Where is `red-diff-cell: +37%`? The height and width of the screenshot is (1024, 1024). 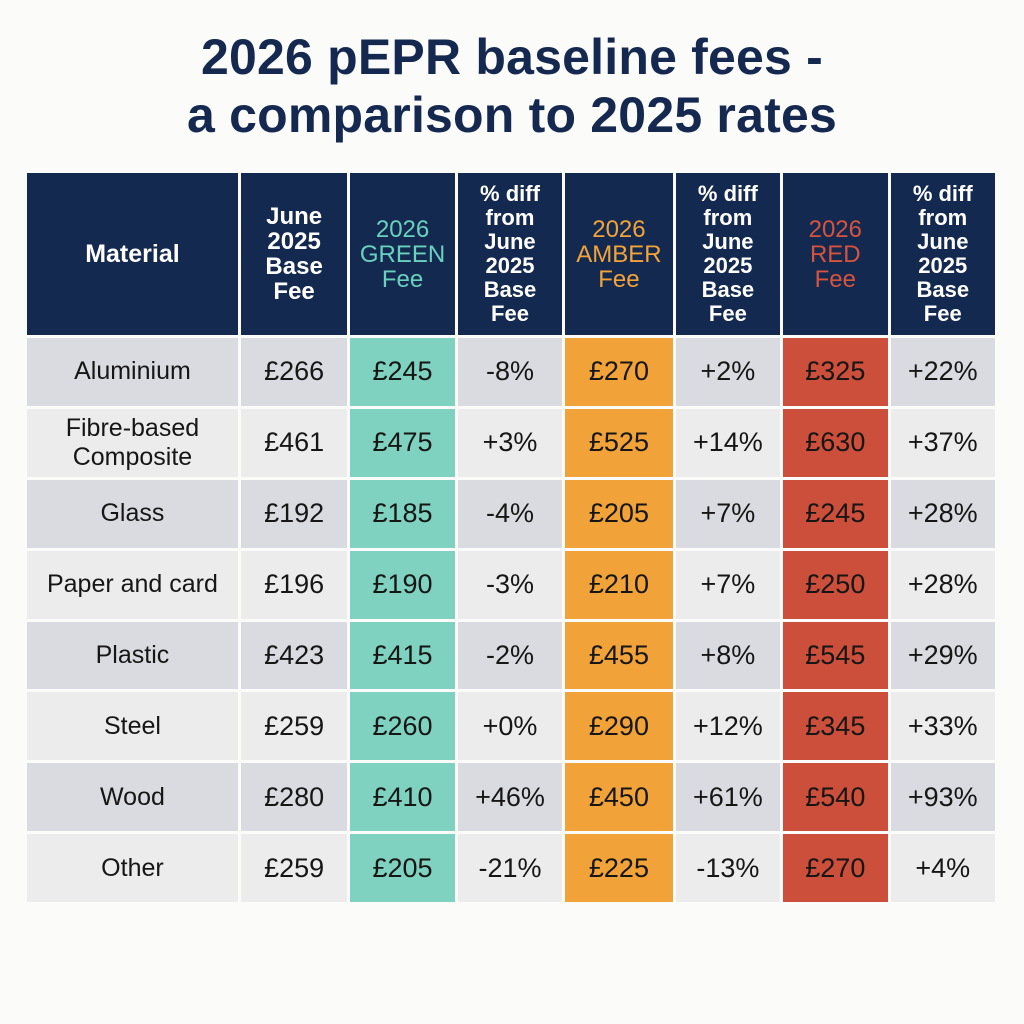 red-diff-cell: +37% is located at coordinates (942, 442).